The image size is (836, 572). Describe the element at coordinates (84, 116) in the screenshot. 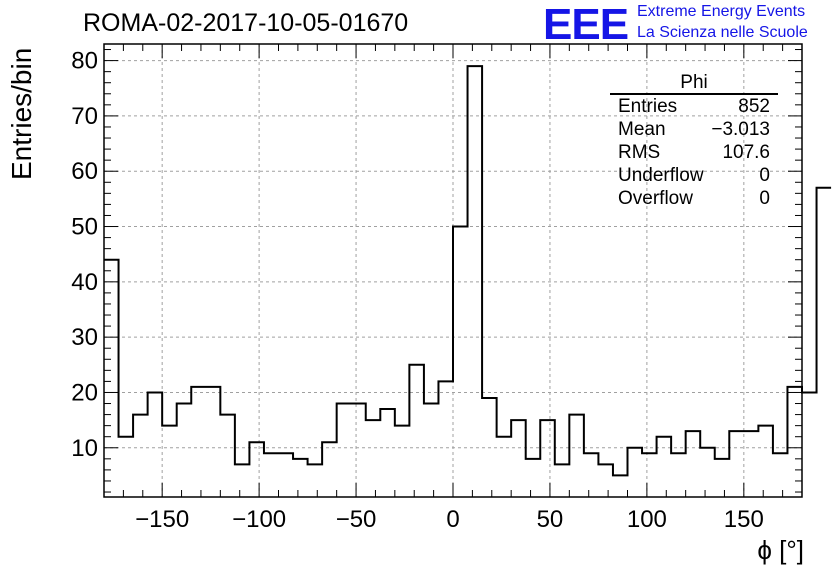

I see `y-tick-label: 70` at that location.